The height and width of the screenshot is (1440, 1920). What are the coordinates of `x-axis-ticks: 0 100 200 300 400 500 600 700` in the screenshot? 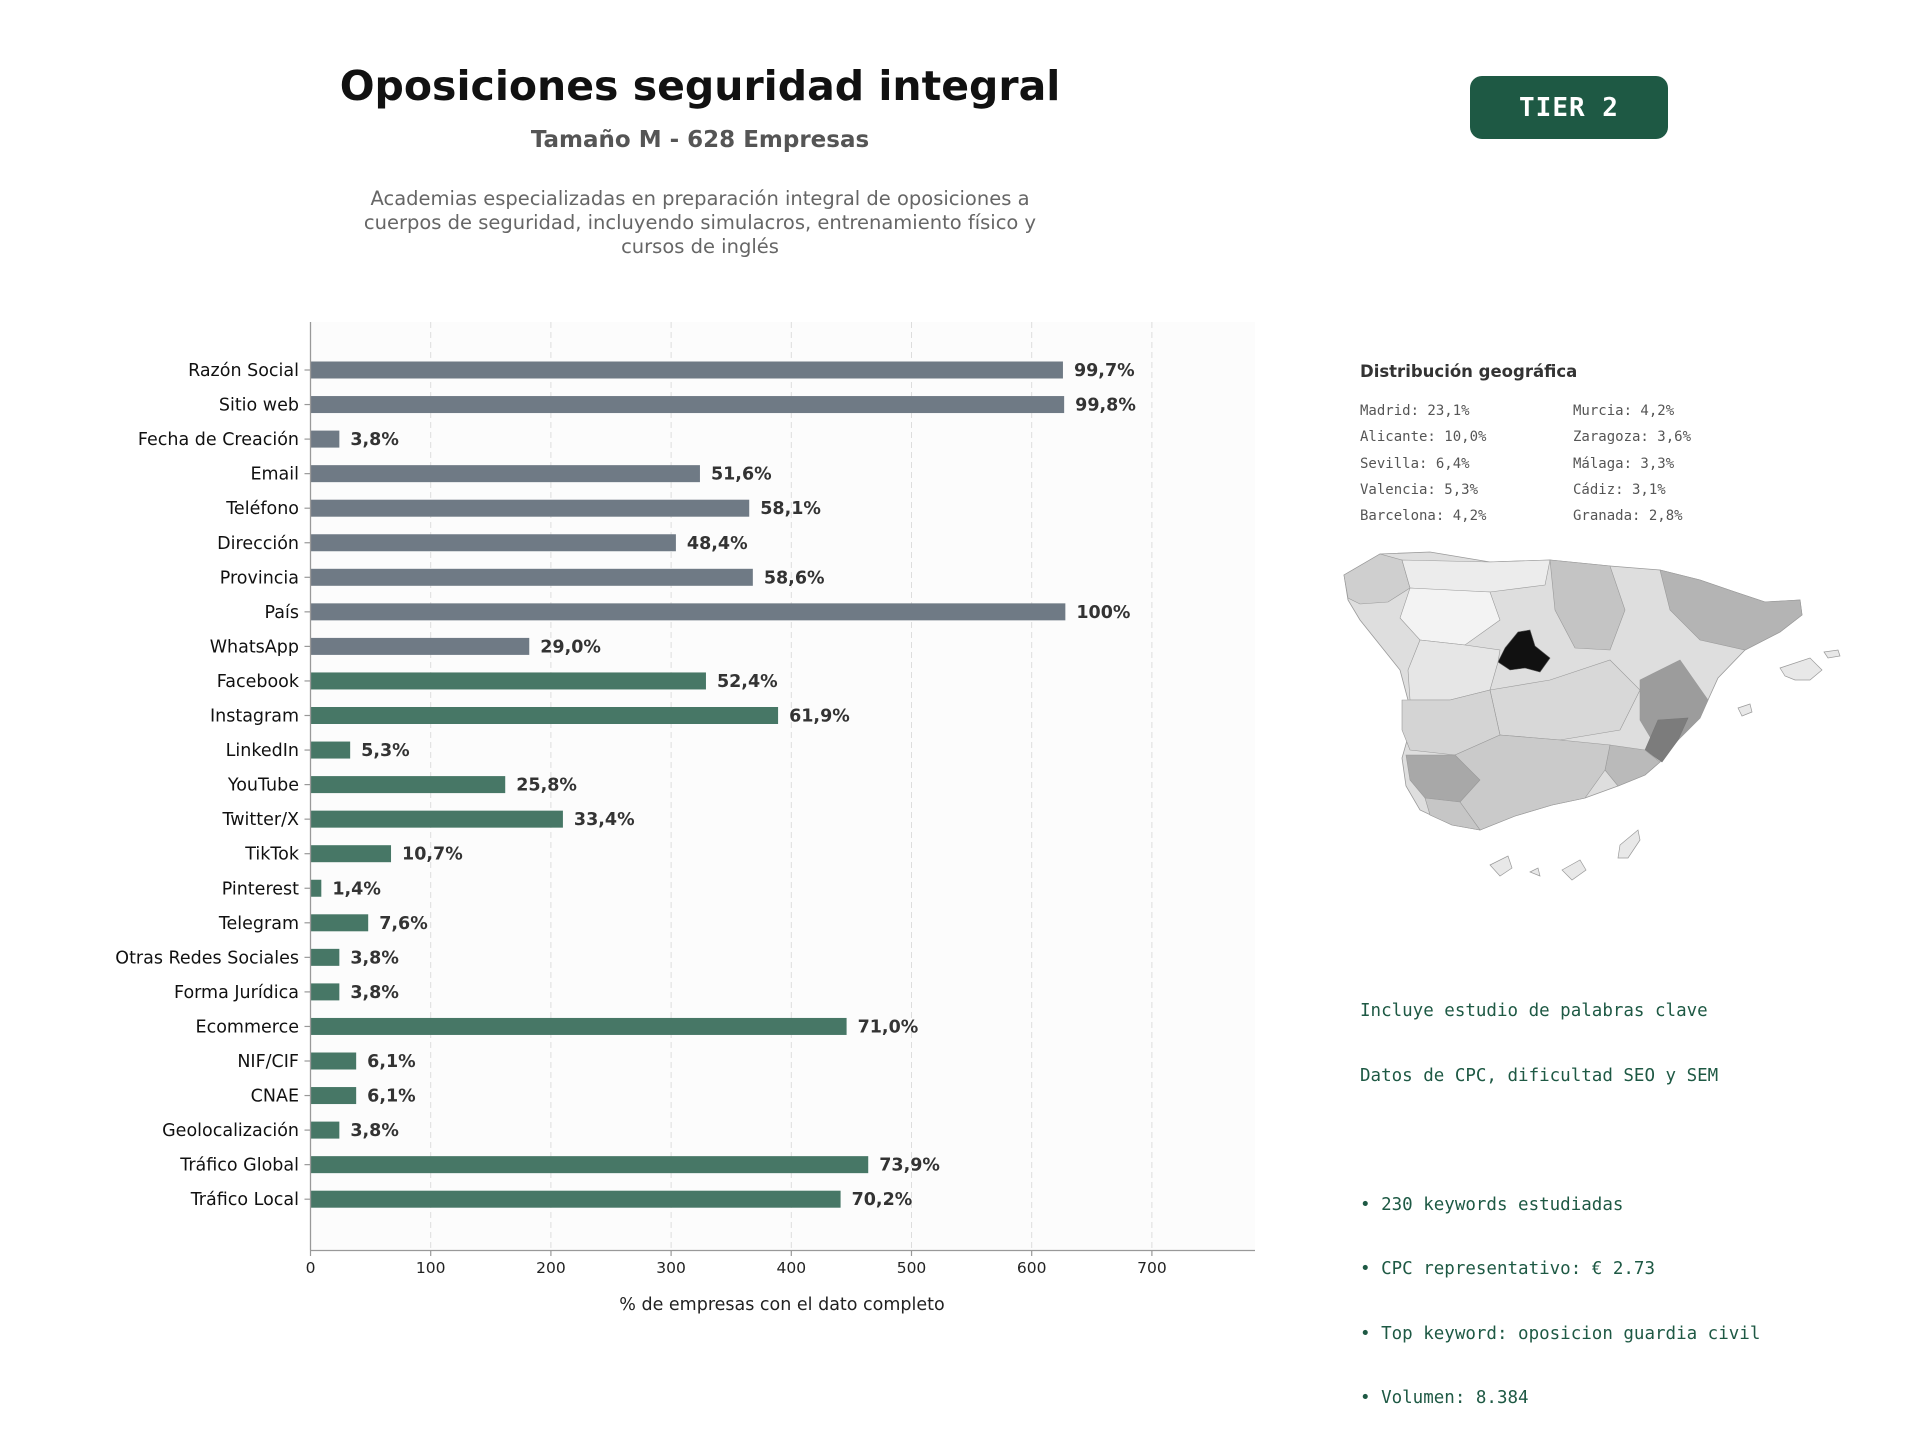 It's located at (736, 1263).